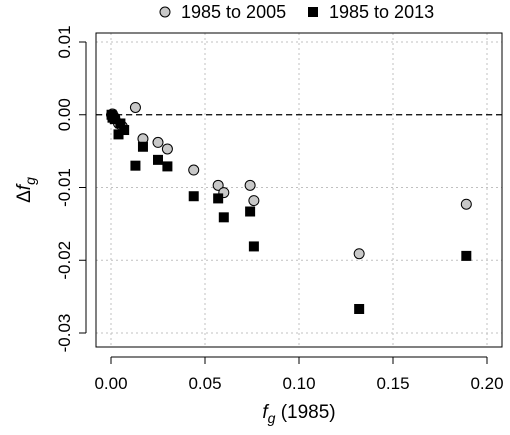  I want to click on x-axis: 0.00 0.05 0.10 0.15 0.20, so click(299, 374).